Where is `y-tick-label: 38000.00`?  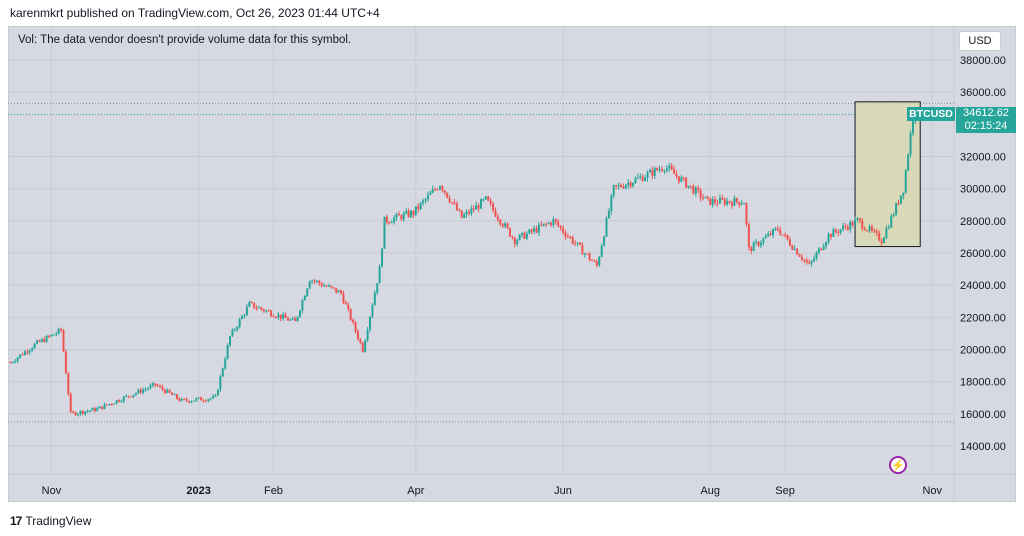
y-tick-label: 38000.00 is located at coordinates (983, 61).